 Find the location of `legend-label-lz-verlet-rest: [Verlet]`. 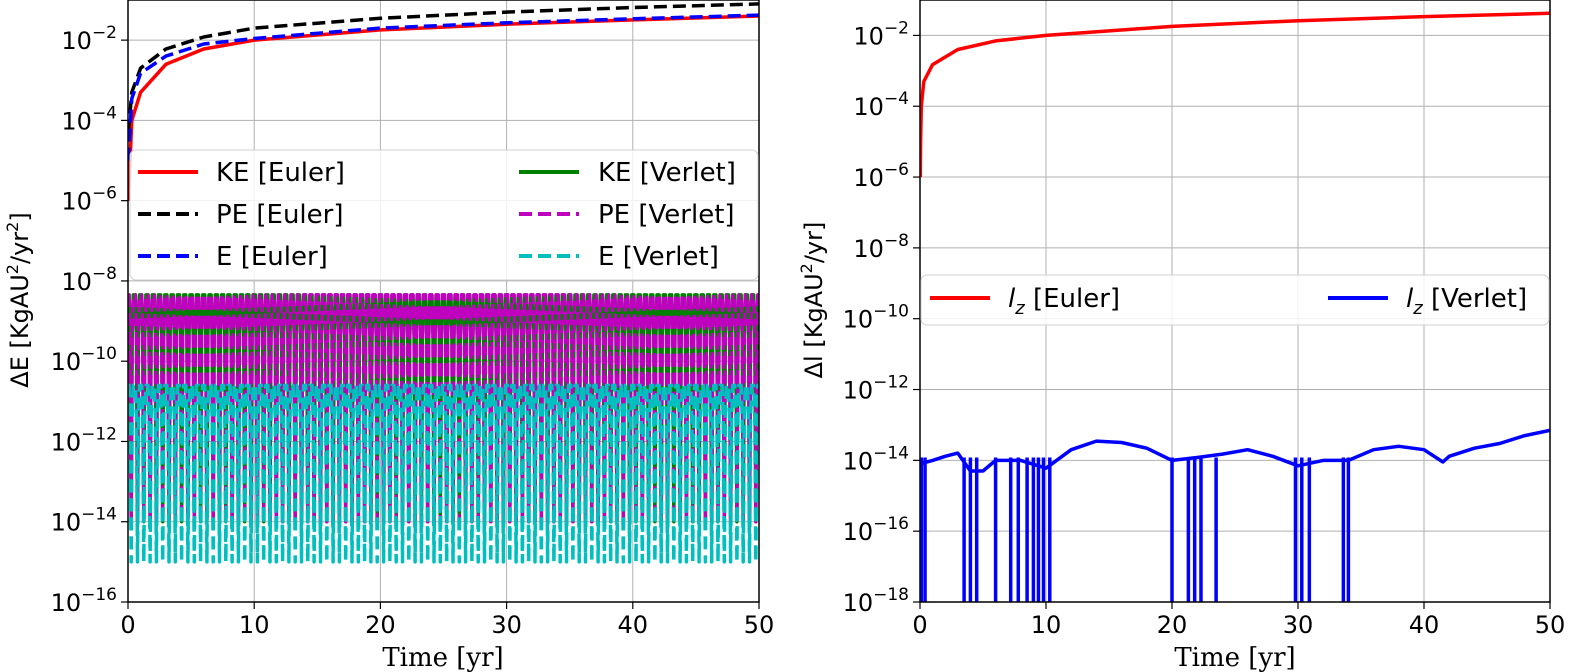

legend-label-lz-verlet-rest: [Verlet] is located at coordinates (1475, 299).